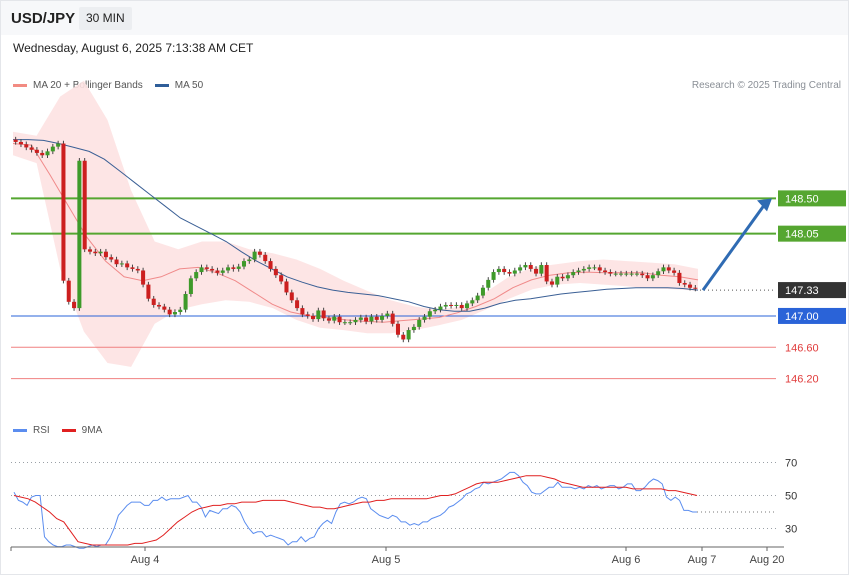  What do you see at coordinates (802, 380) in the screenshot?
I see `level-label-146-20: 146.20` at bounding box center [802, 380].